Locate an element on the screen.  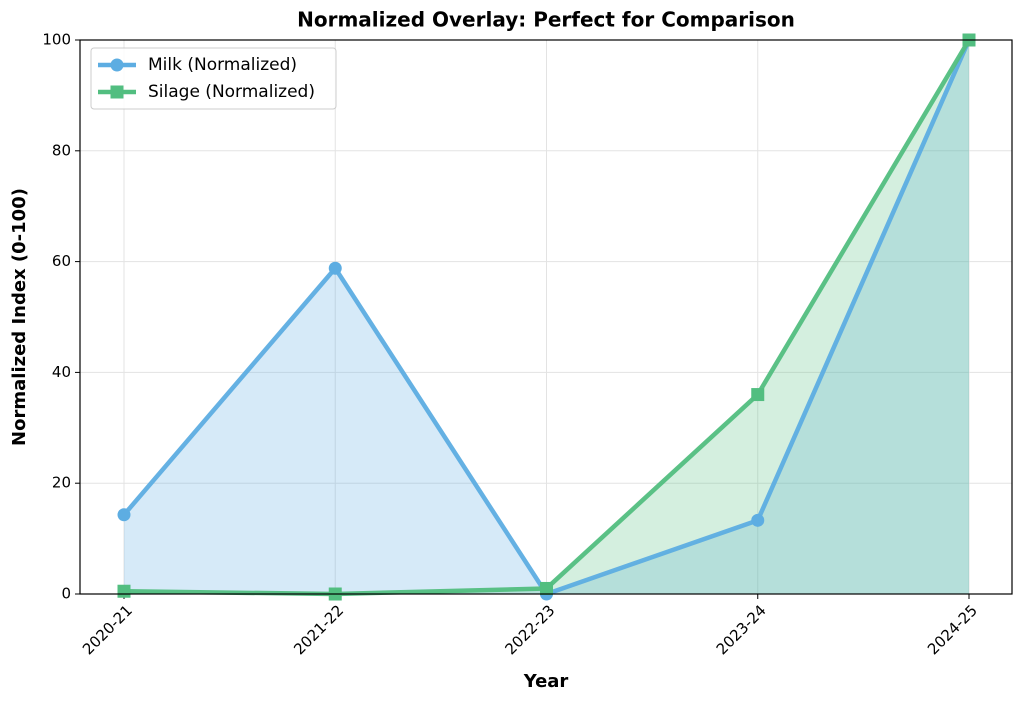
x-axis-label: Year is located at coordinates (546, 681).